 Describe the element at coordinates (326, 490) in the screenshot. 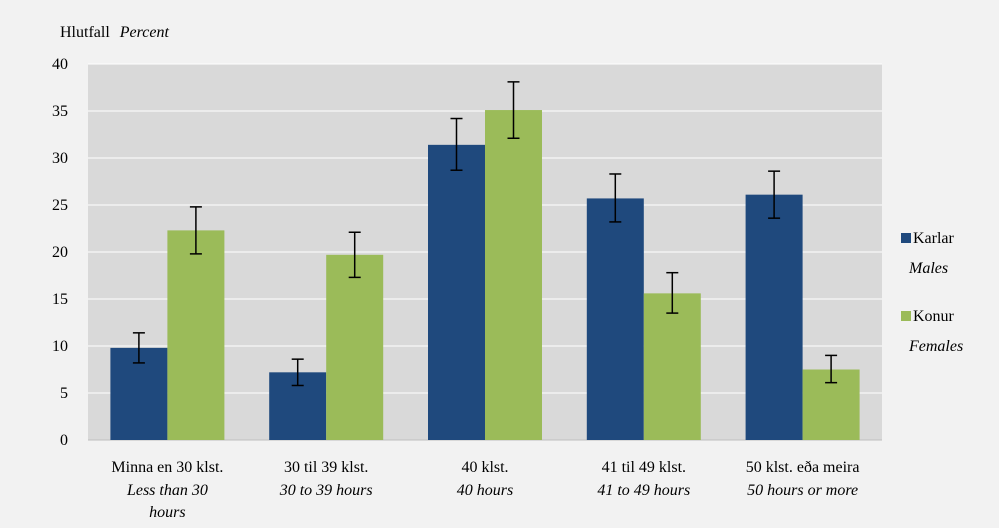

I see `x-category-label-en: 30 to 39 hours` at that location.